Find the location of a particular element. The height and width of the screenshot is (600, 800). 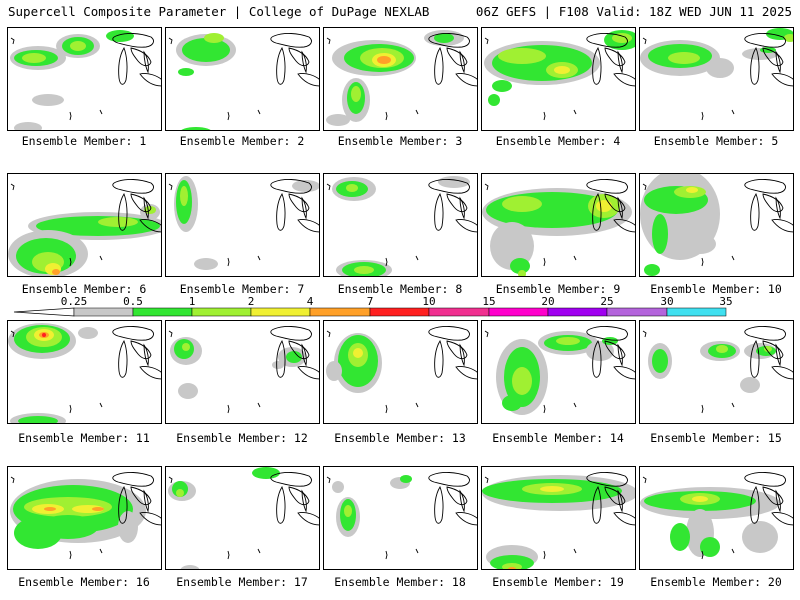

colorbar-tick-label: 20 is located at coordinates (548, 301).